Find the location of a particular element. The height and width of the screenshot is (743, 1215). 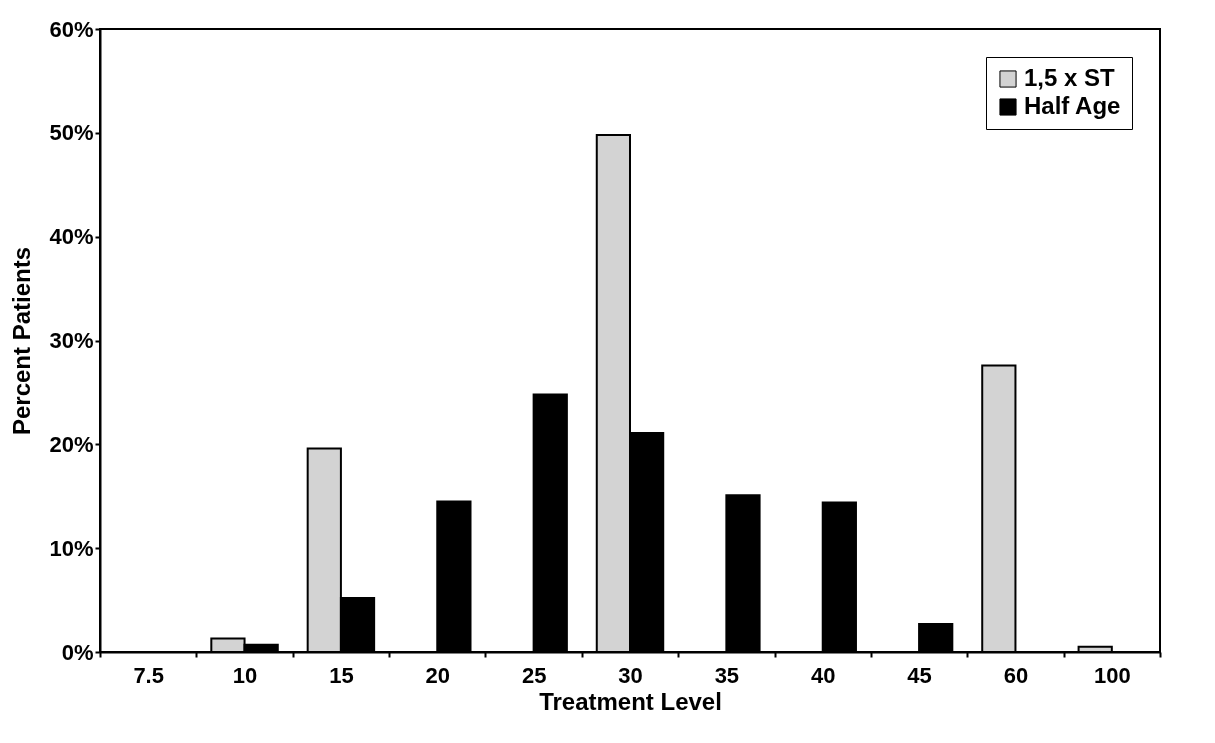

legend-label: 1,5 x ST is located at coordinates (1070, 77).